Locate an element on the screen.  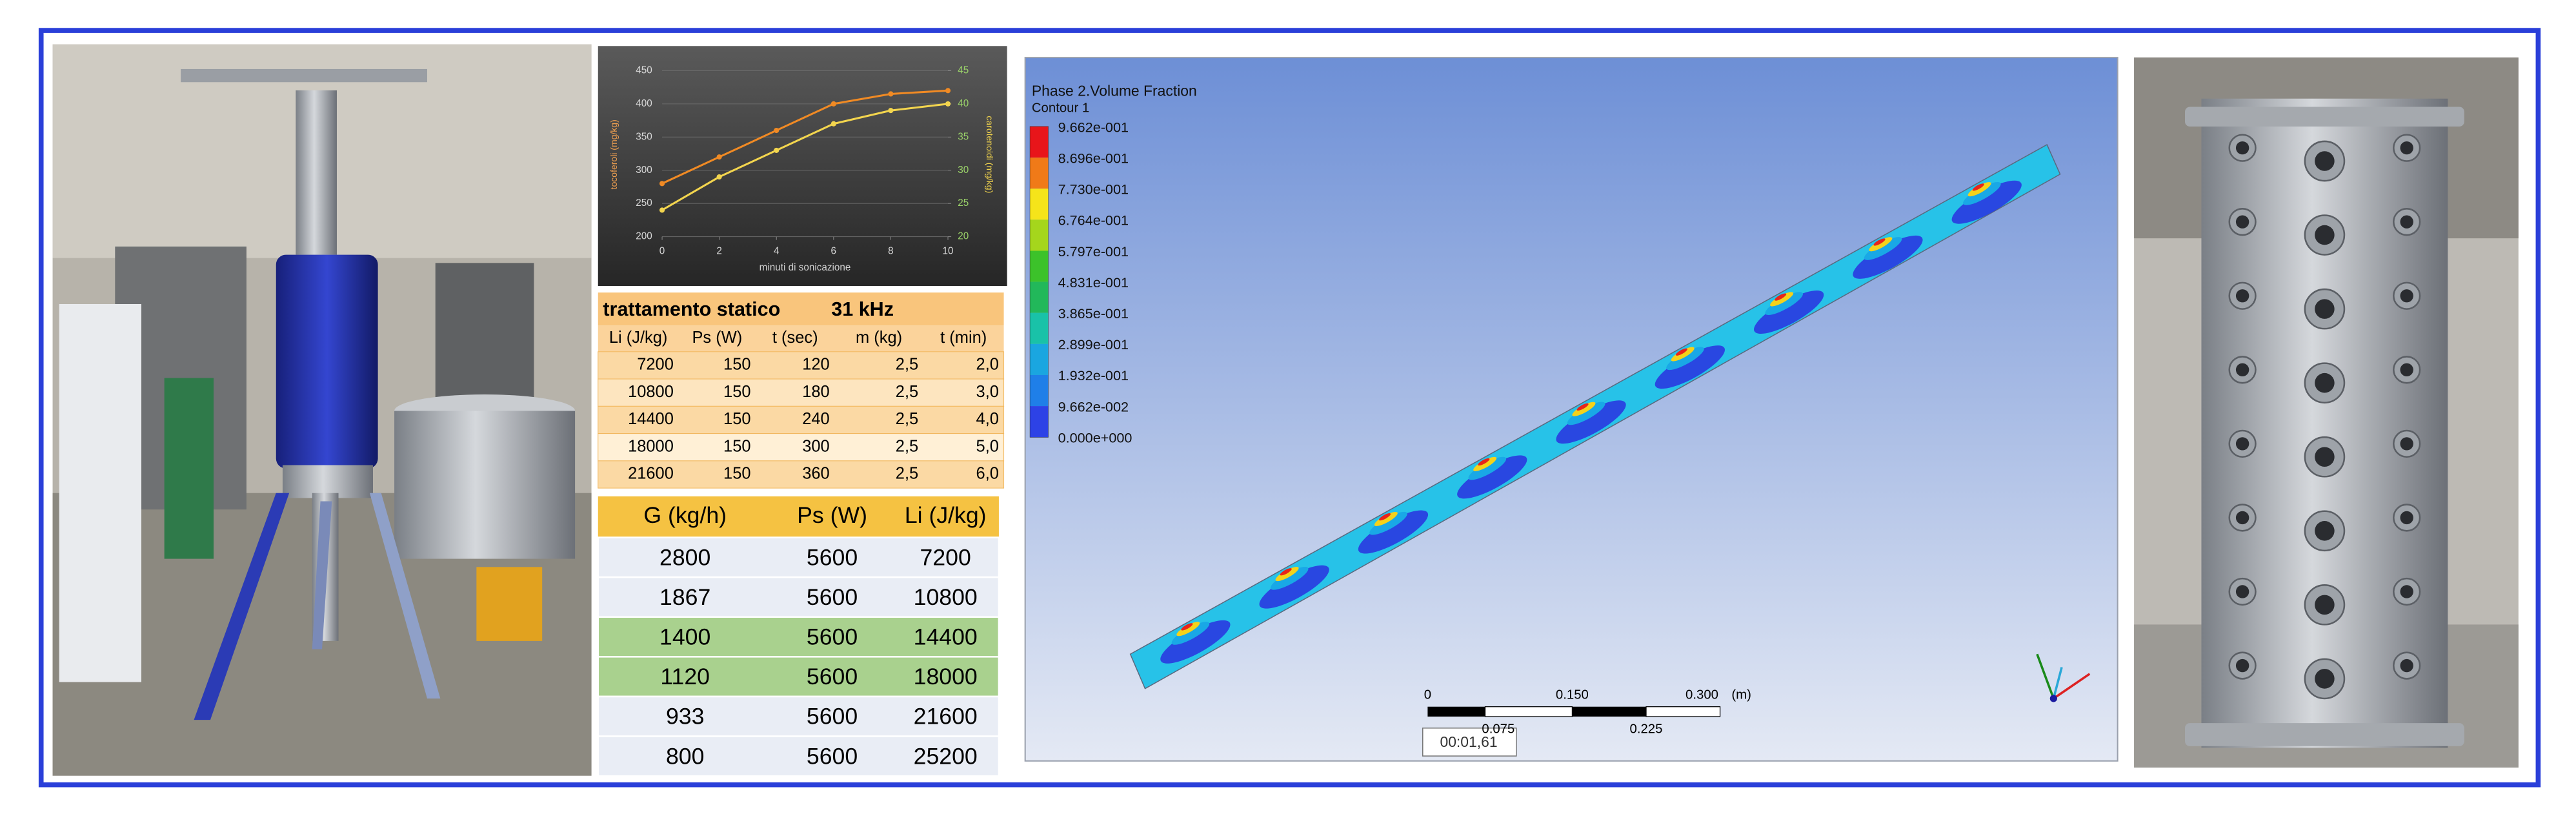
table-frequency: 31 kHz is located at coordinates (862, 309).